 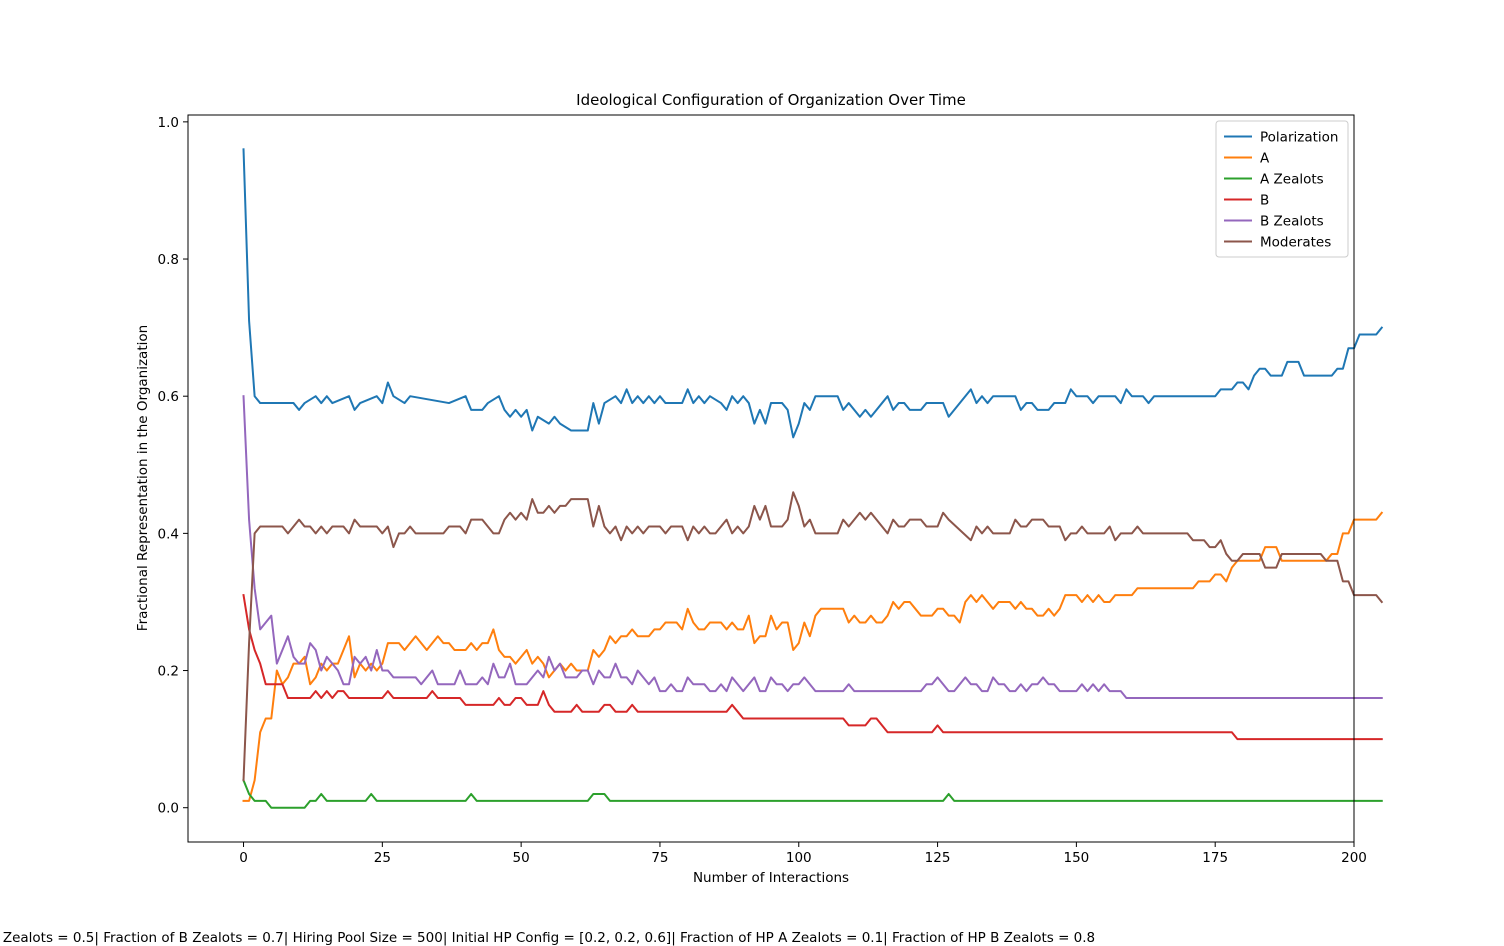 What do you see at coordinates (1265, 159) in the screenshot?
I see `legend-label: A` at bounding box center [1265, 159].